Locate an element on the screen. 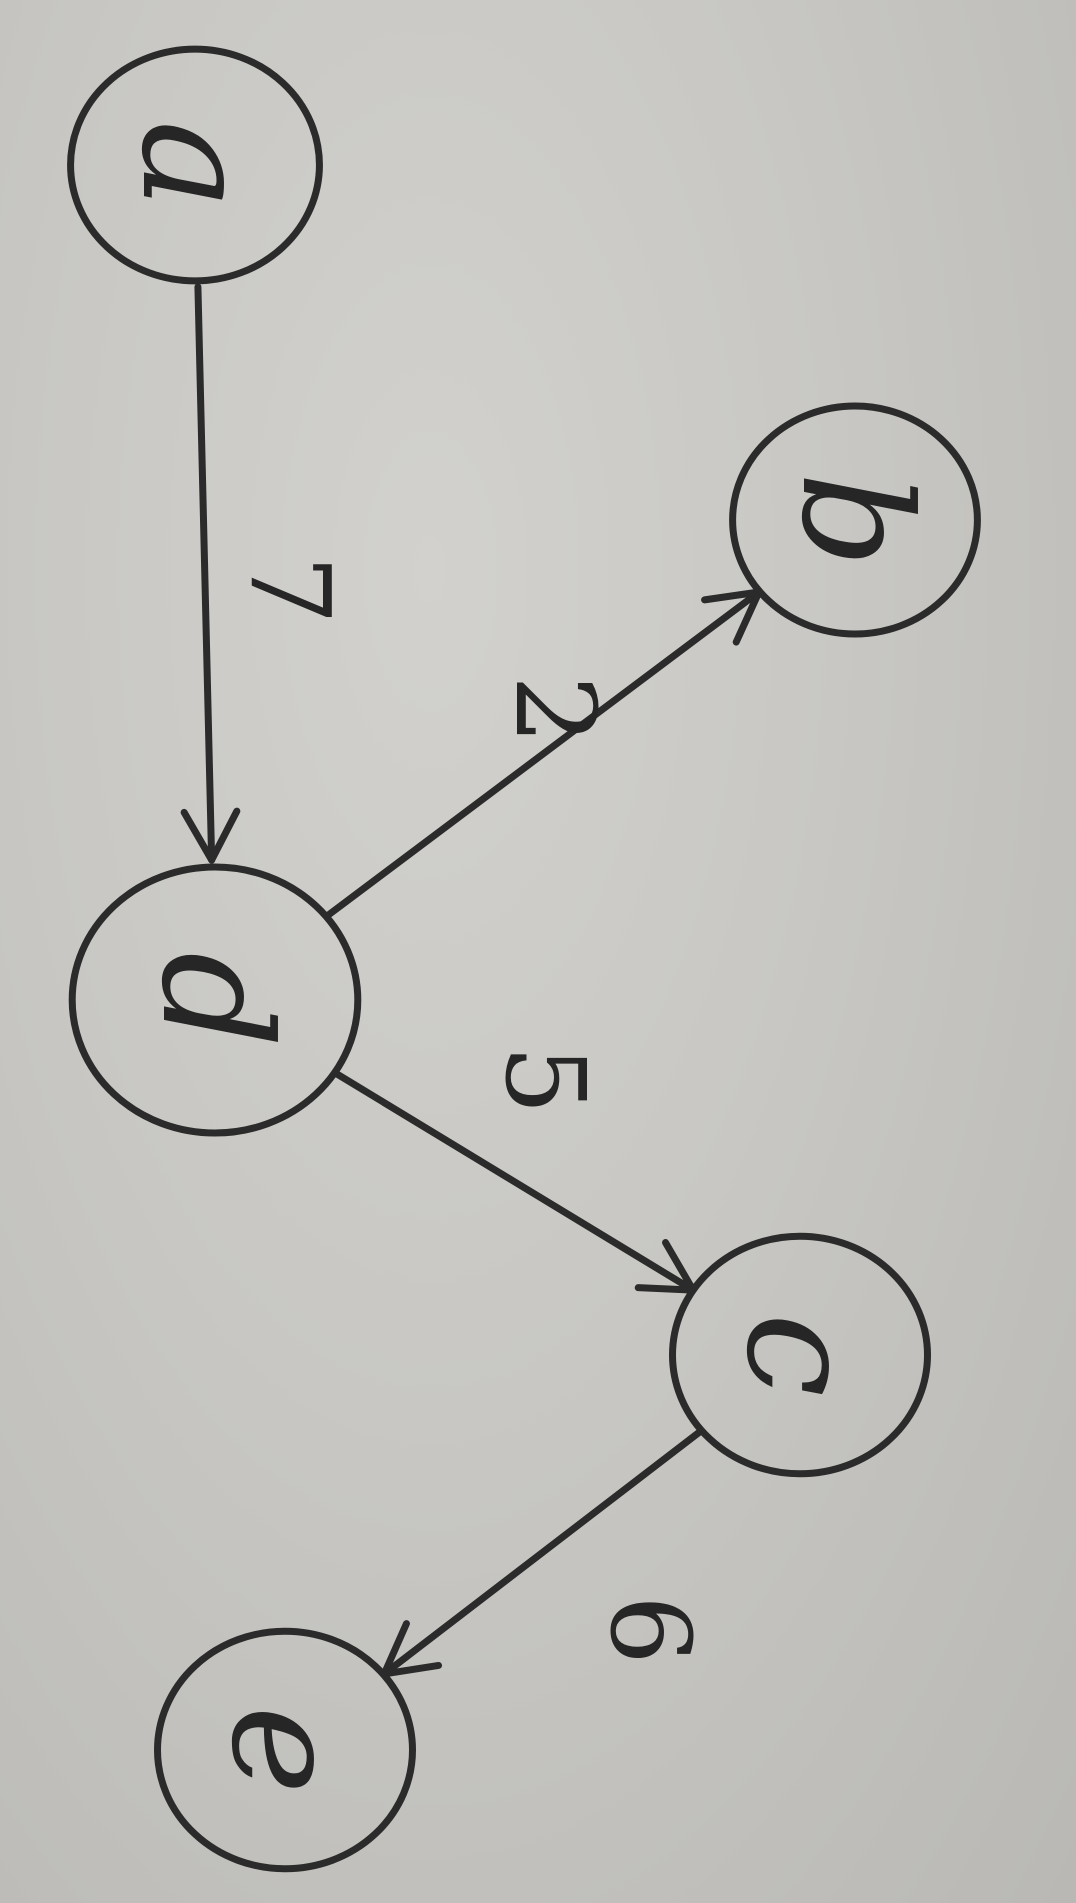 This screenshot has height=1903, width=1076. node-d: d is located at coordinates (215, 1000).